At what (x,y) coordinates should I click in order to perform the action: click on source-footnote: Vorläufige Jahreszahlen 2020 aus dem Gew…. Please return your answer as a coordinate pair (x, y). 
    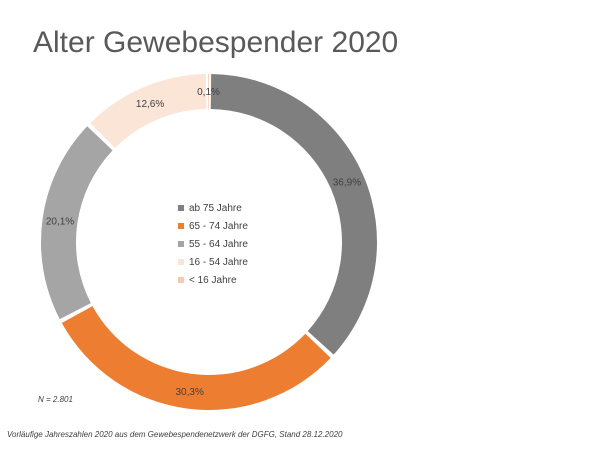
    Looking at the image, I should click on (175, 434).